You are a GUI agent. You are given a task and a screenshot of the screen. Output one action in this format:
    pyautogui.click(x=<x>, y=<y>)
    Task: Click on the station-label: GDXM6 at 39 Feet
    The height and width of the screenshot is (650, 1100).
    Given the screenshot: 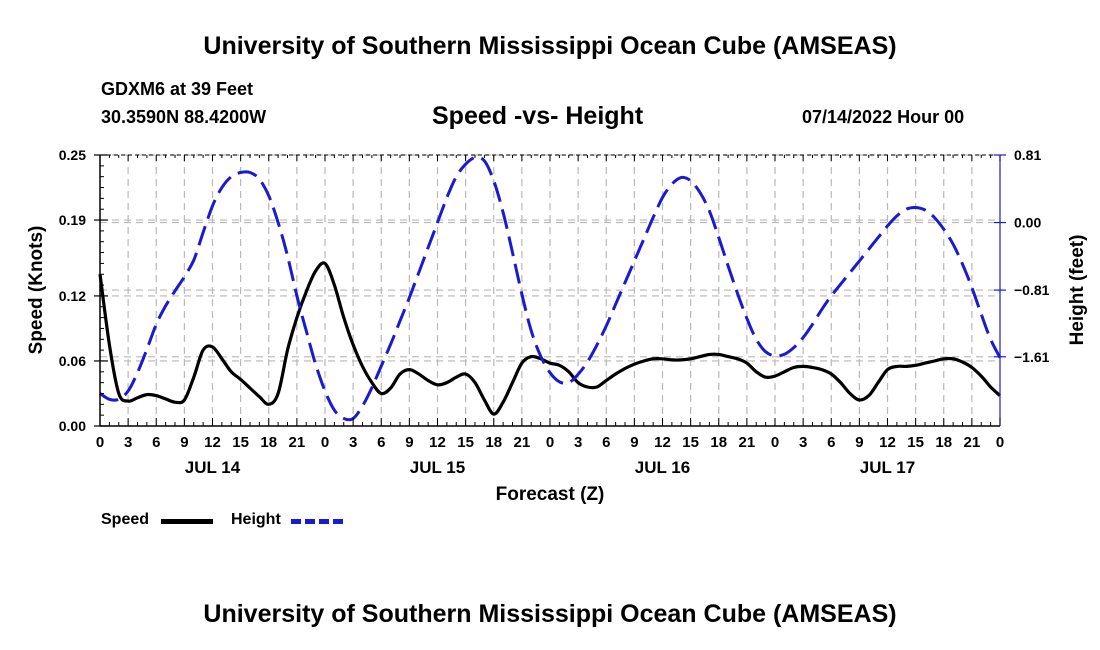 What is the action you would take?
    pyautogui.click(x=177, y=89)
    